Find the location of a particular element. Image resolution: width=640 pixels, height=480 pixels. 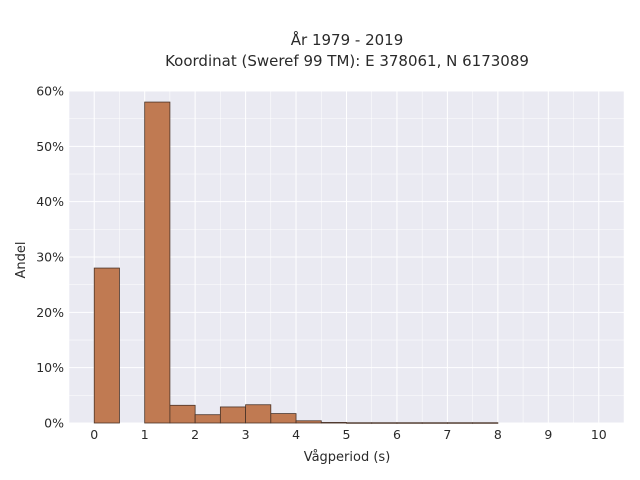

x-tick-label: 4 is located at coordinates (296, 434).